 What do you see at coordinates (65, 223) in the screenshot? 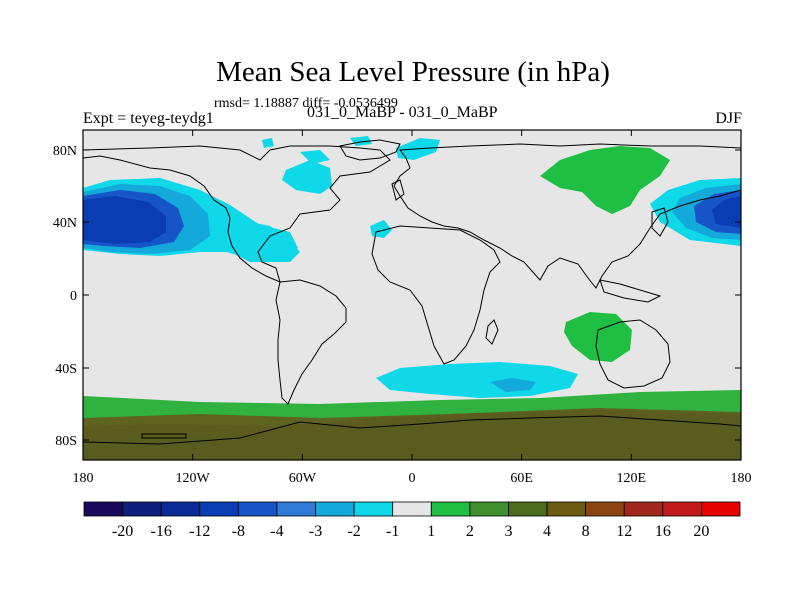
I see `lat-label: 40N` at bounding box center [65, 223].